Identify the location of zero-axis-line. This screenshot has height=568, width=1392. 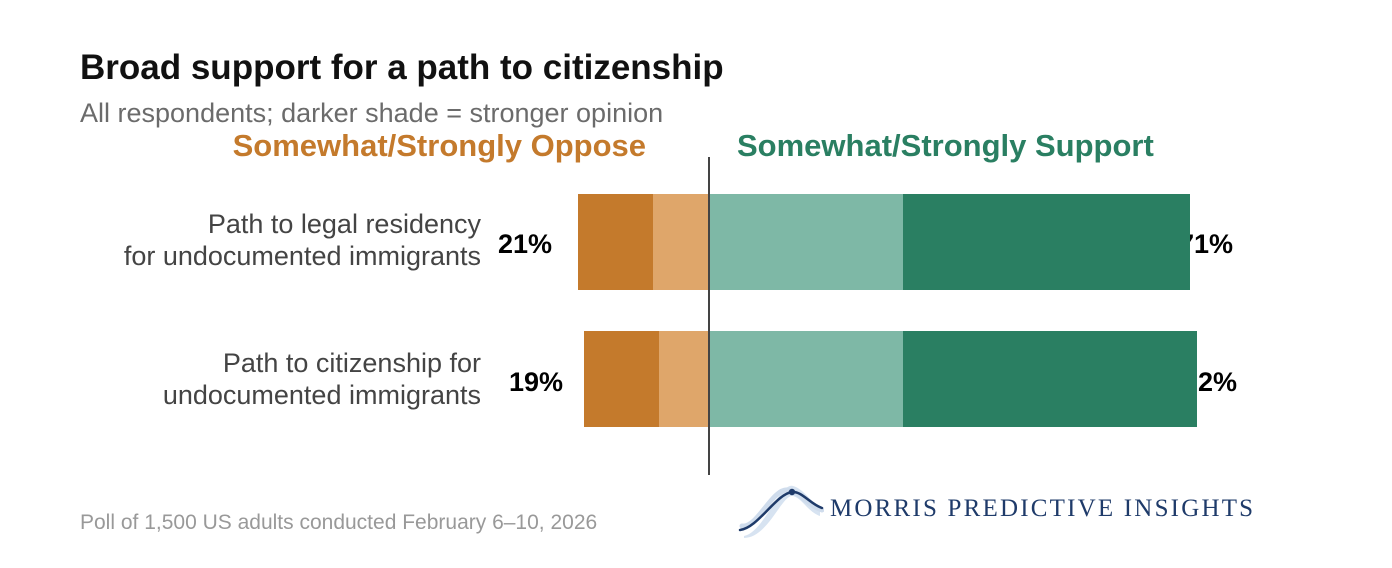
(709, 316).